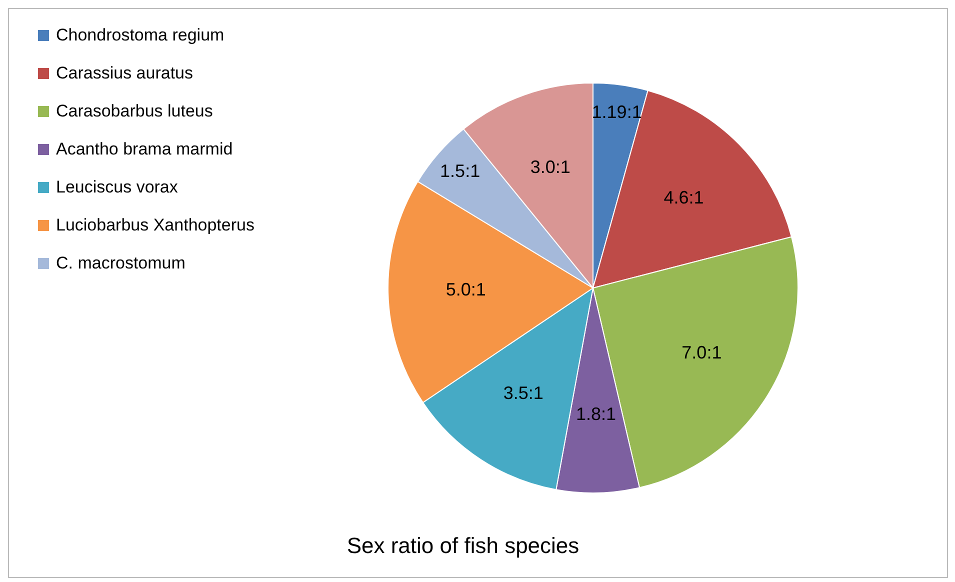  I want to click on legend-label: Chondrostoma regium, so click(140, 34).